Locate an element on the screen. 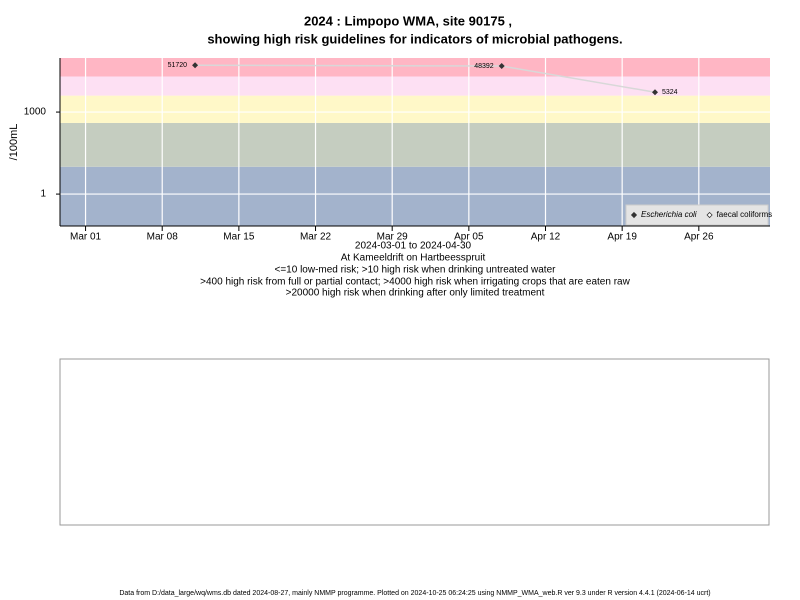  x-tick-label: Mar 22 is located at coordinates (316, 237).